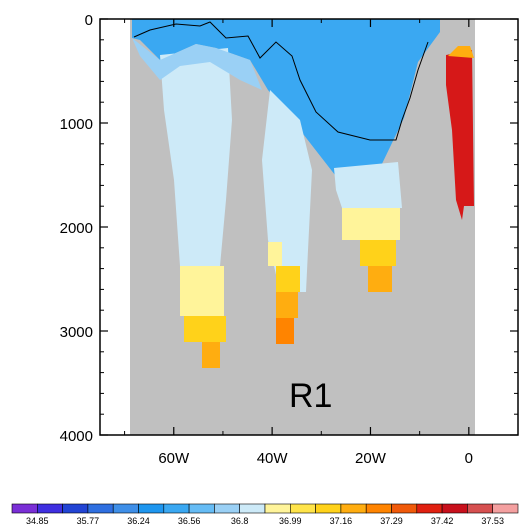 The width and height of the screenshot is (532, 530). Describe the element at coordinates (138, 521) in the screenshot. I see `colorbar-label: 36.24` at that location.